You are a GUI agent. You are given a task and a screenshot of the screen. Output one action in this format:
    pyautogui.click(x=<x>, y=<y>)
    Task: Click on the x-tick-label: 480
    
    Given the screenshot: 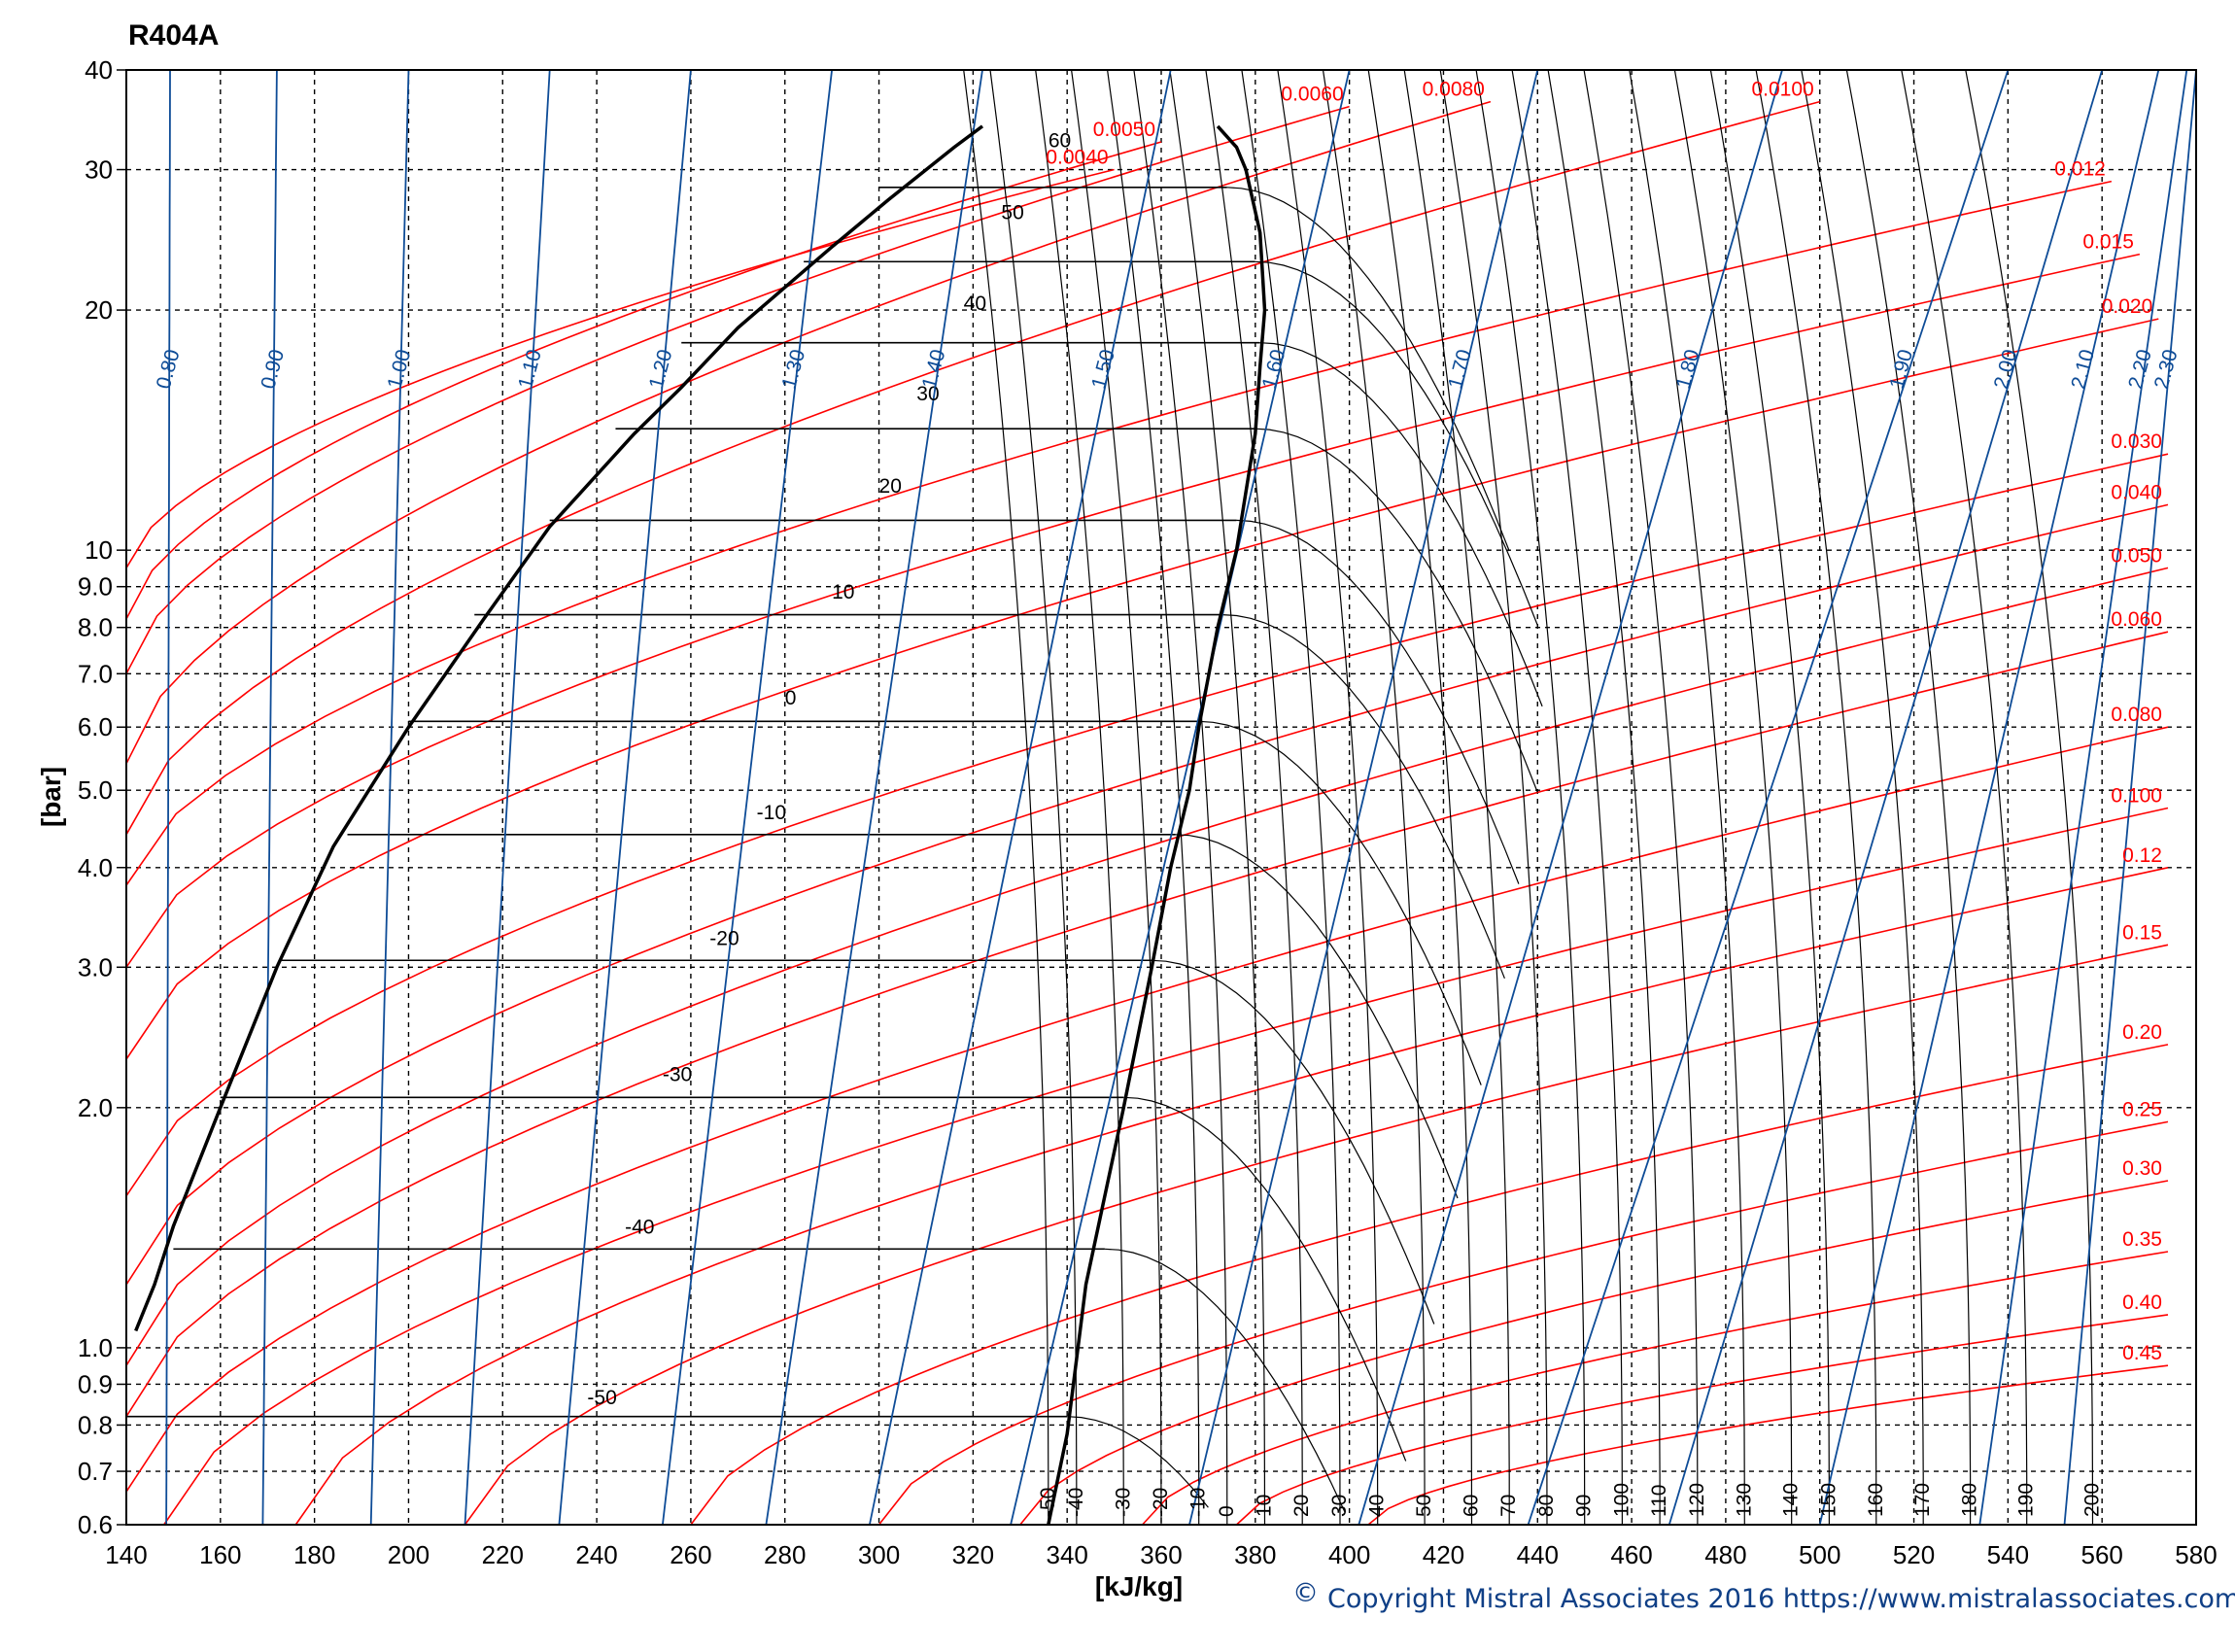 What is the action you would take?
    pyautogui.click(x=1725, y=1555)
    